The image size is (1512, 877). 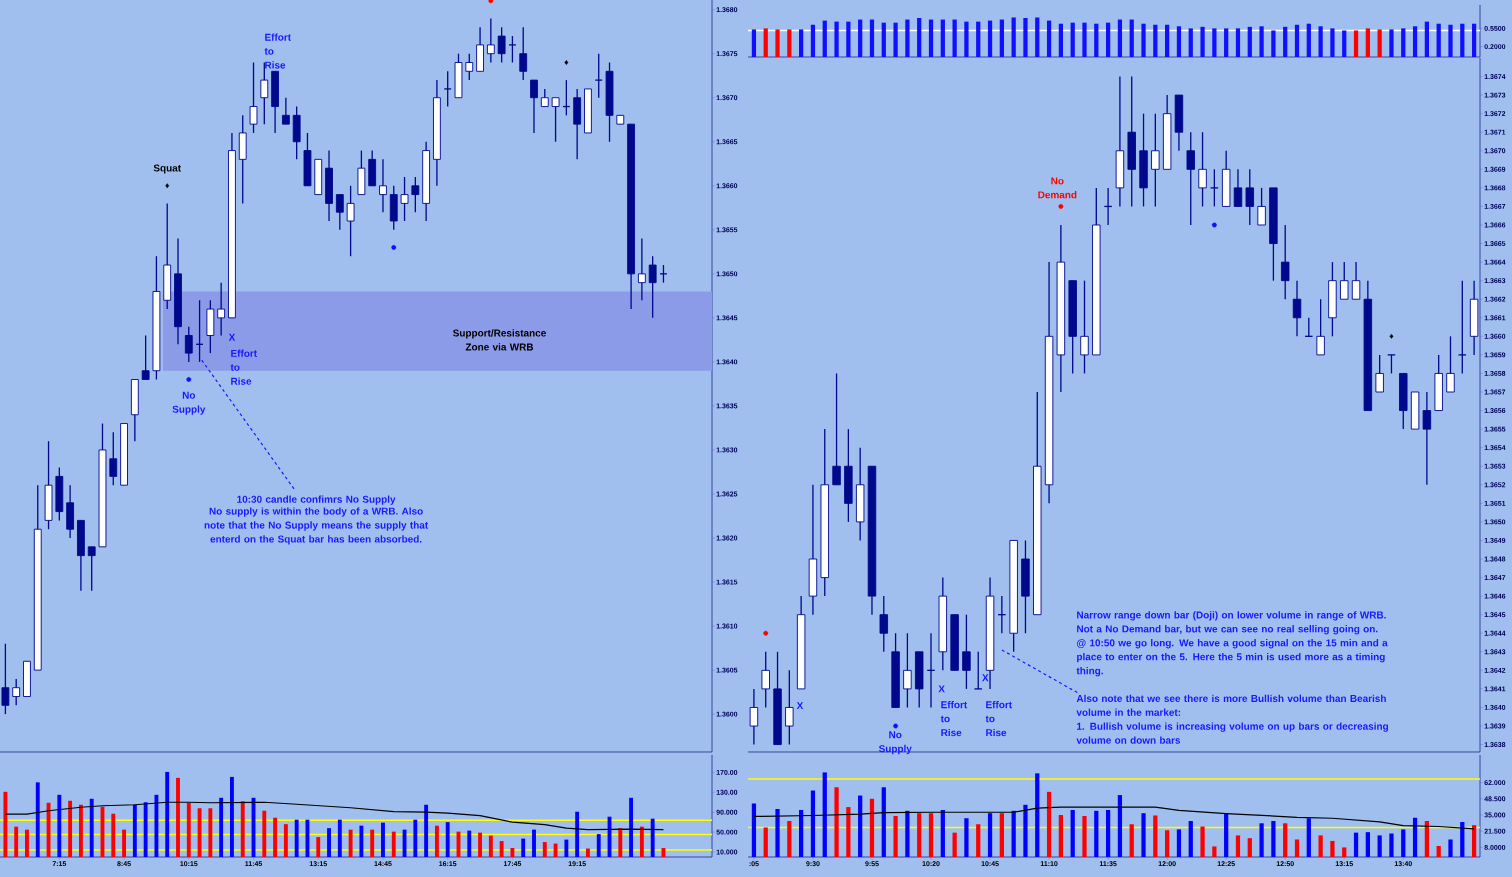 What do you see at coordinates (998, 718) in the screenshot?
I see `annotation: Effort to Rise` at bounding box center [998, 718].